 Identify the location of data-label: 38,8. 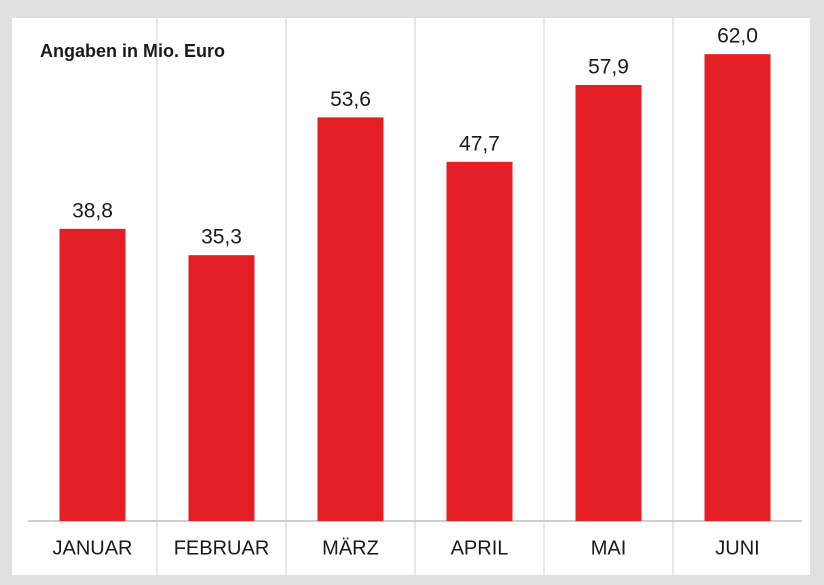
(92, 210).